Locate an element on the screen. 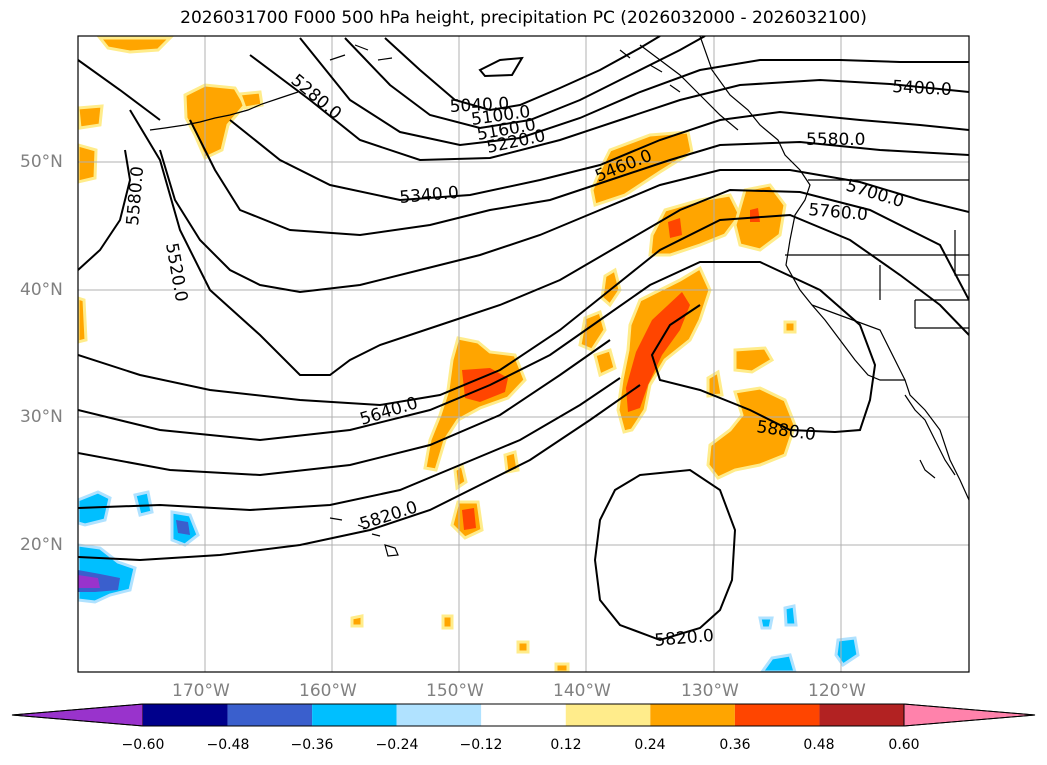 The image size is (1047, 765). lat-label: 30°N is located at coordinates (41, 417).